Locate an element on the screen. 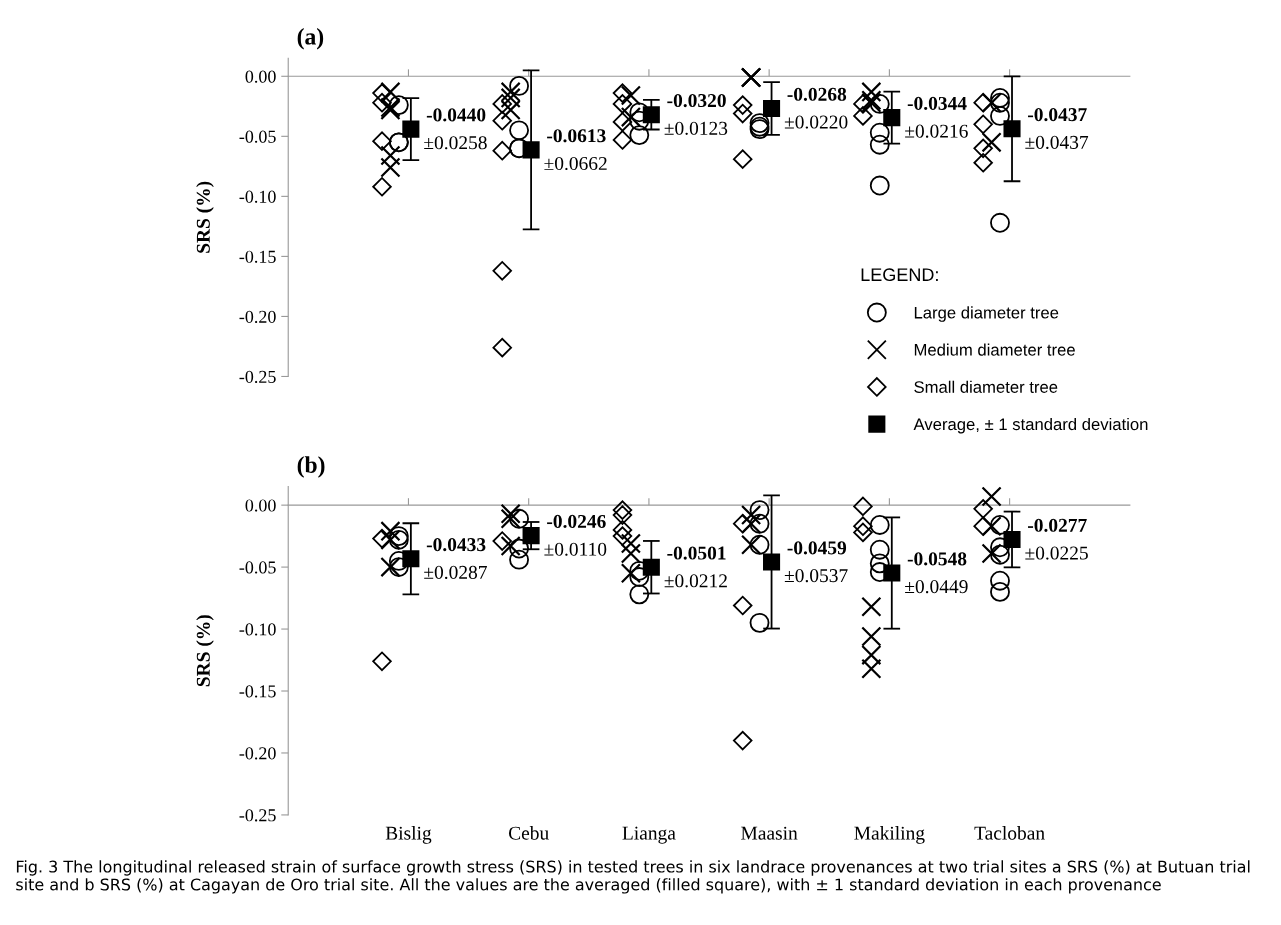 This screenshot has width=1281, height=925. data-label: -0.0437 ±0.0437 is located at coordinates (1057, 128).